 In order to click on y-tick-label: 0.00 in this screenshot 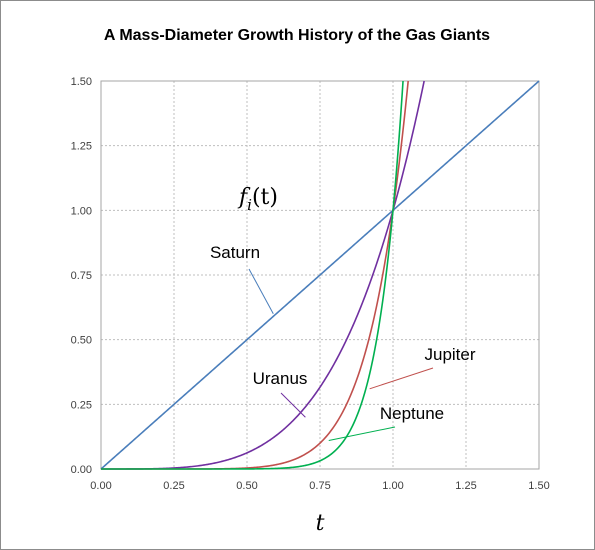, I will do `click(81, 470)`.